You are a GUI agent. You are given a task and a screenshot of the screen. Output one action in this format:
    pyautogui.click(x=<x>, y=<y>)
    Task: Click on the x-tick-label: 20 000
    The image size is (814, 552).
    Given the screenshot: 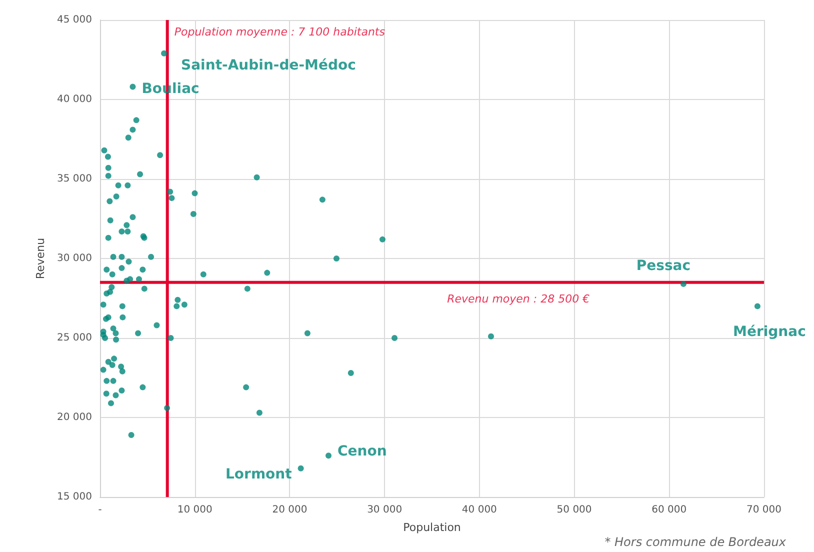 What is the action you would take?
    pyautogui.click(x=290, y=510)
    